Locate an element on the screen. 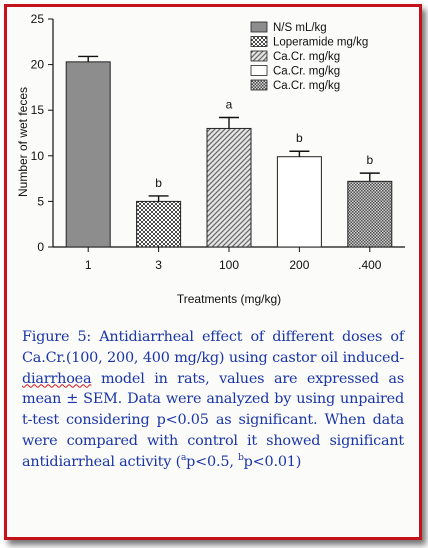  caption-label: Figure 5: is located at coordinates (57, 337).